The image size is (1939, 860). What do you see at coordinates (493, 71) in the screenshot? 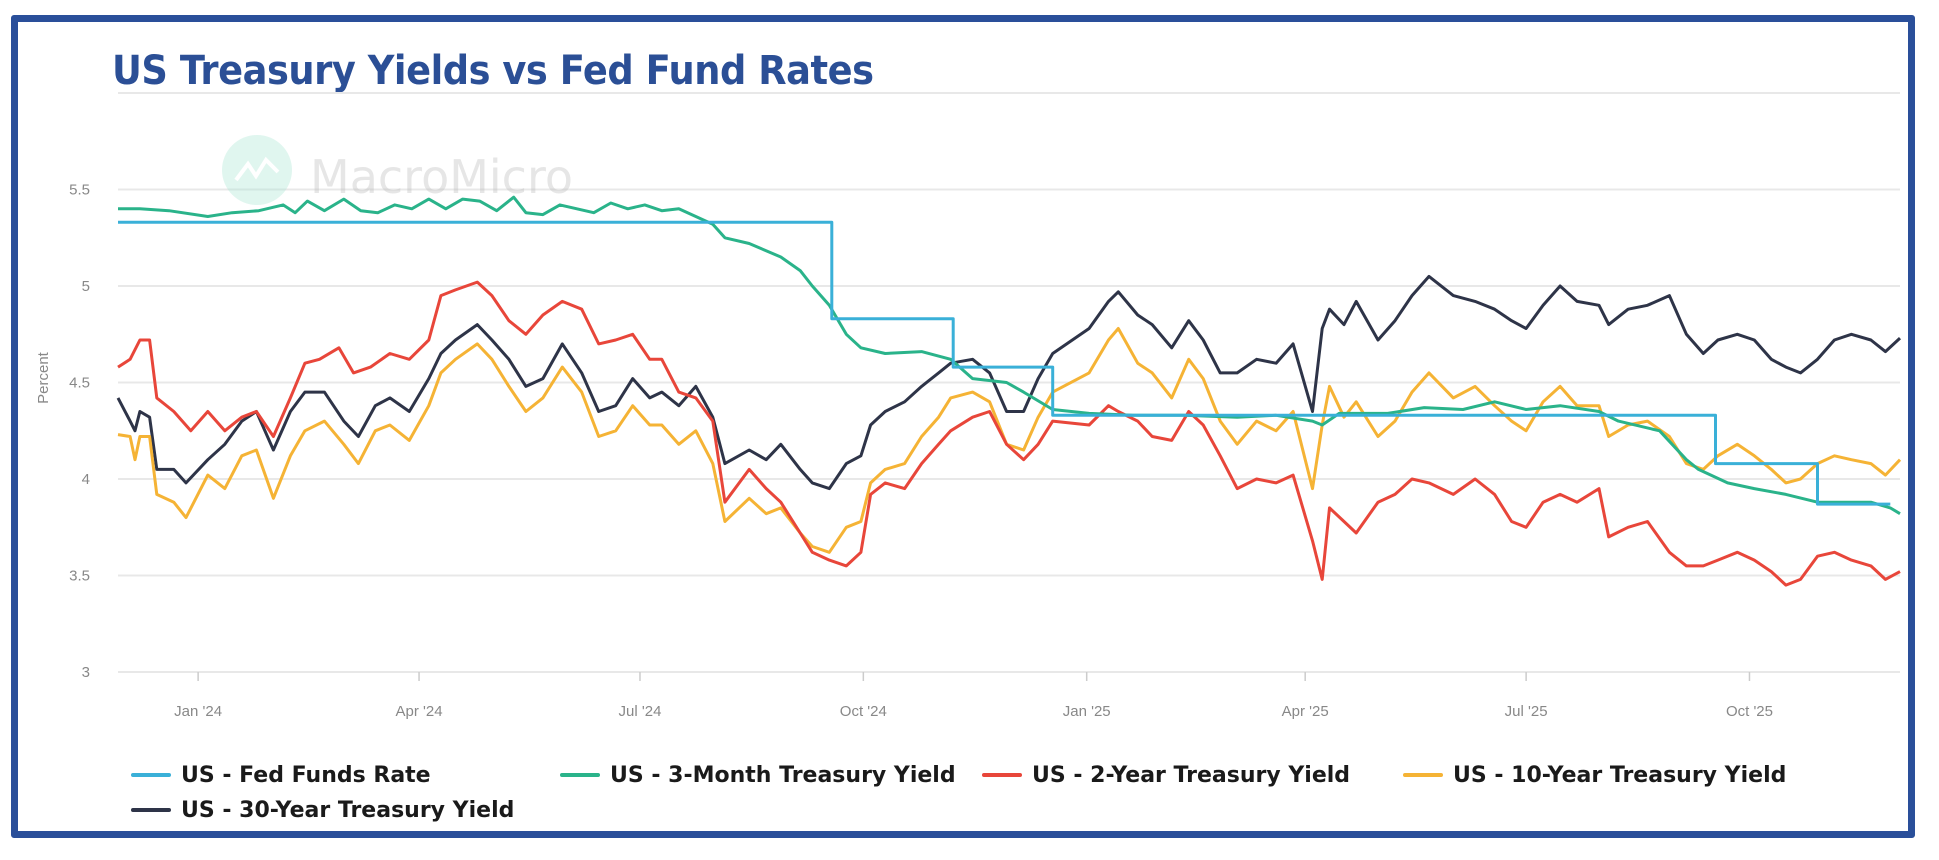
I see `chart-title: US Treasury Yields vs Fed Fund Rates` at bounding box center [493, 71].